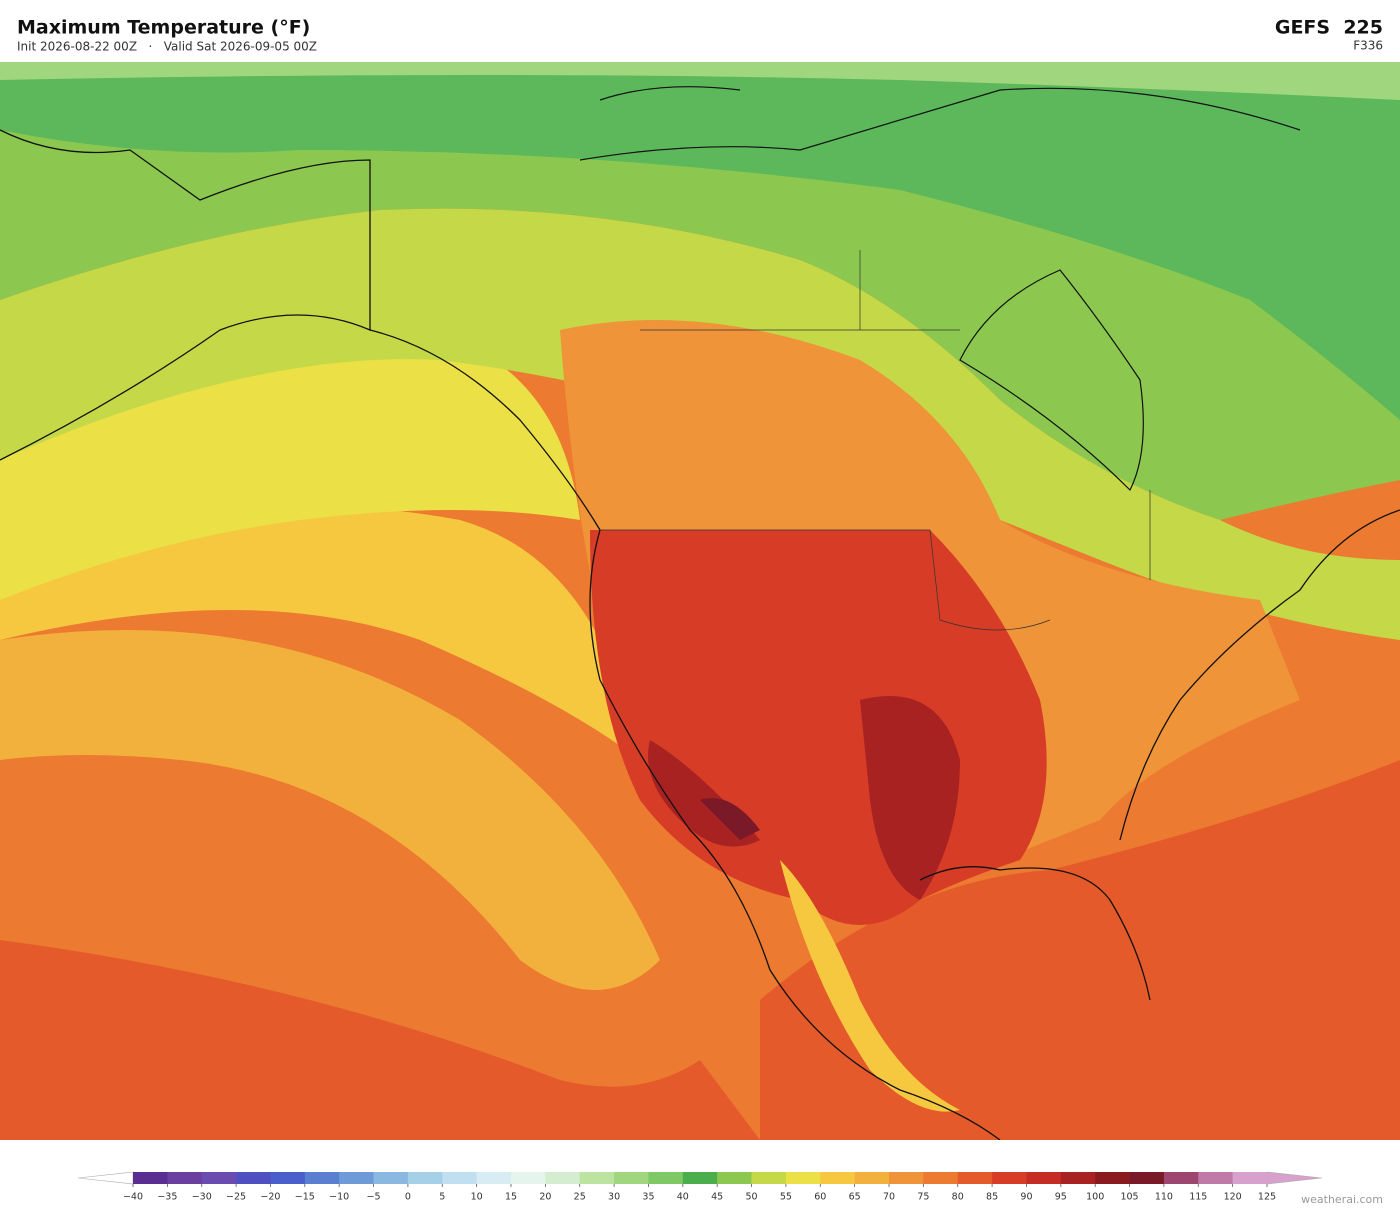 This screenshot has height=1219, width=1400. I want to click on colorbar-tick-label: 20, so click(545, 1197).